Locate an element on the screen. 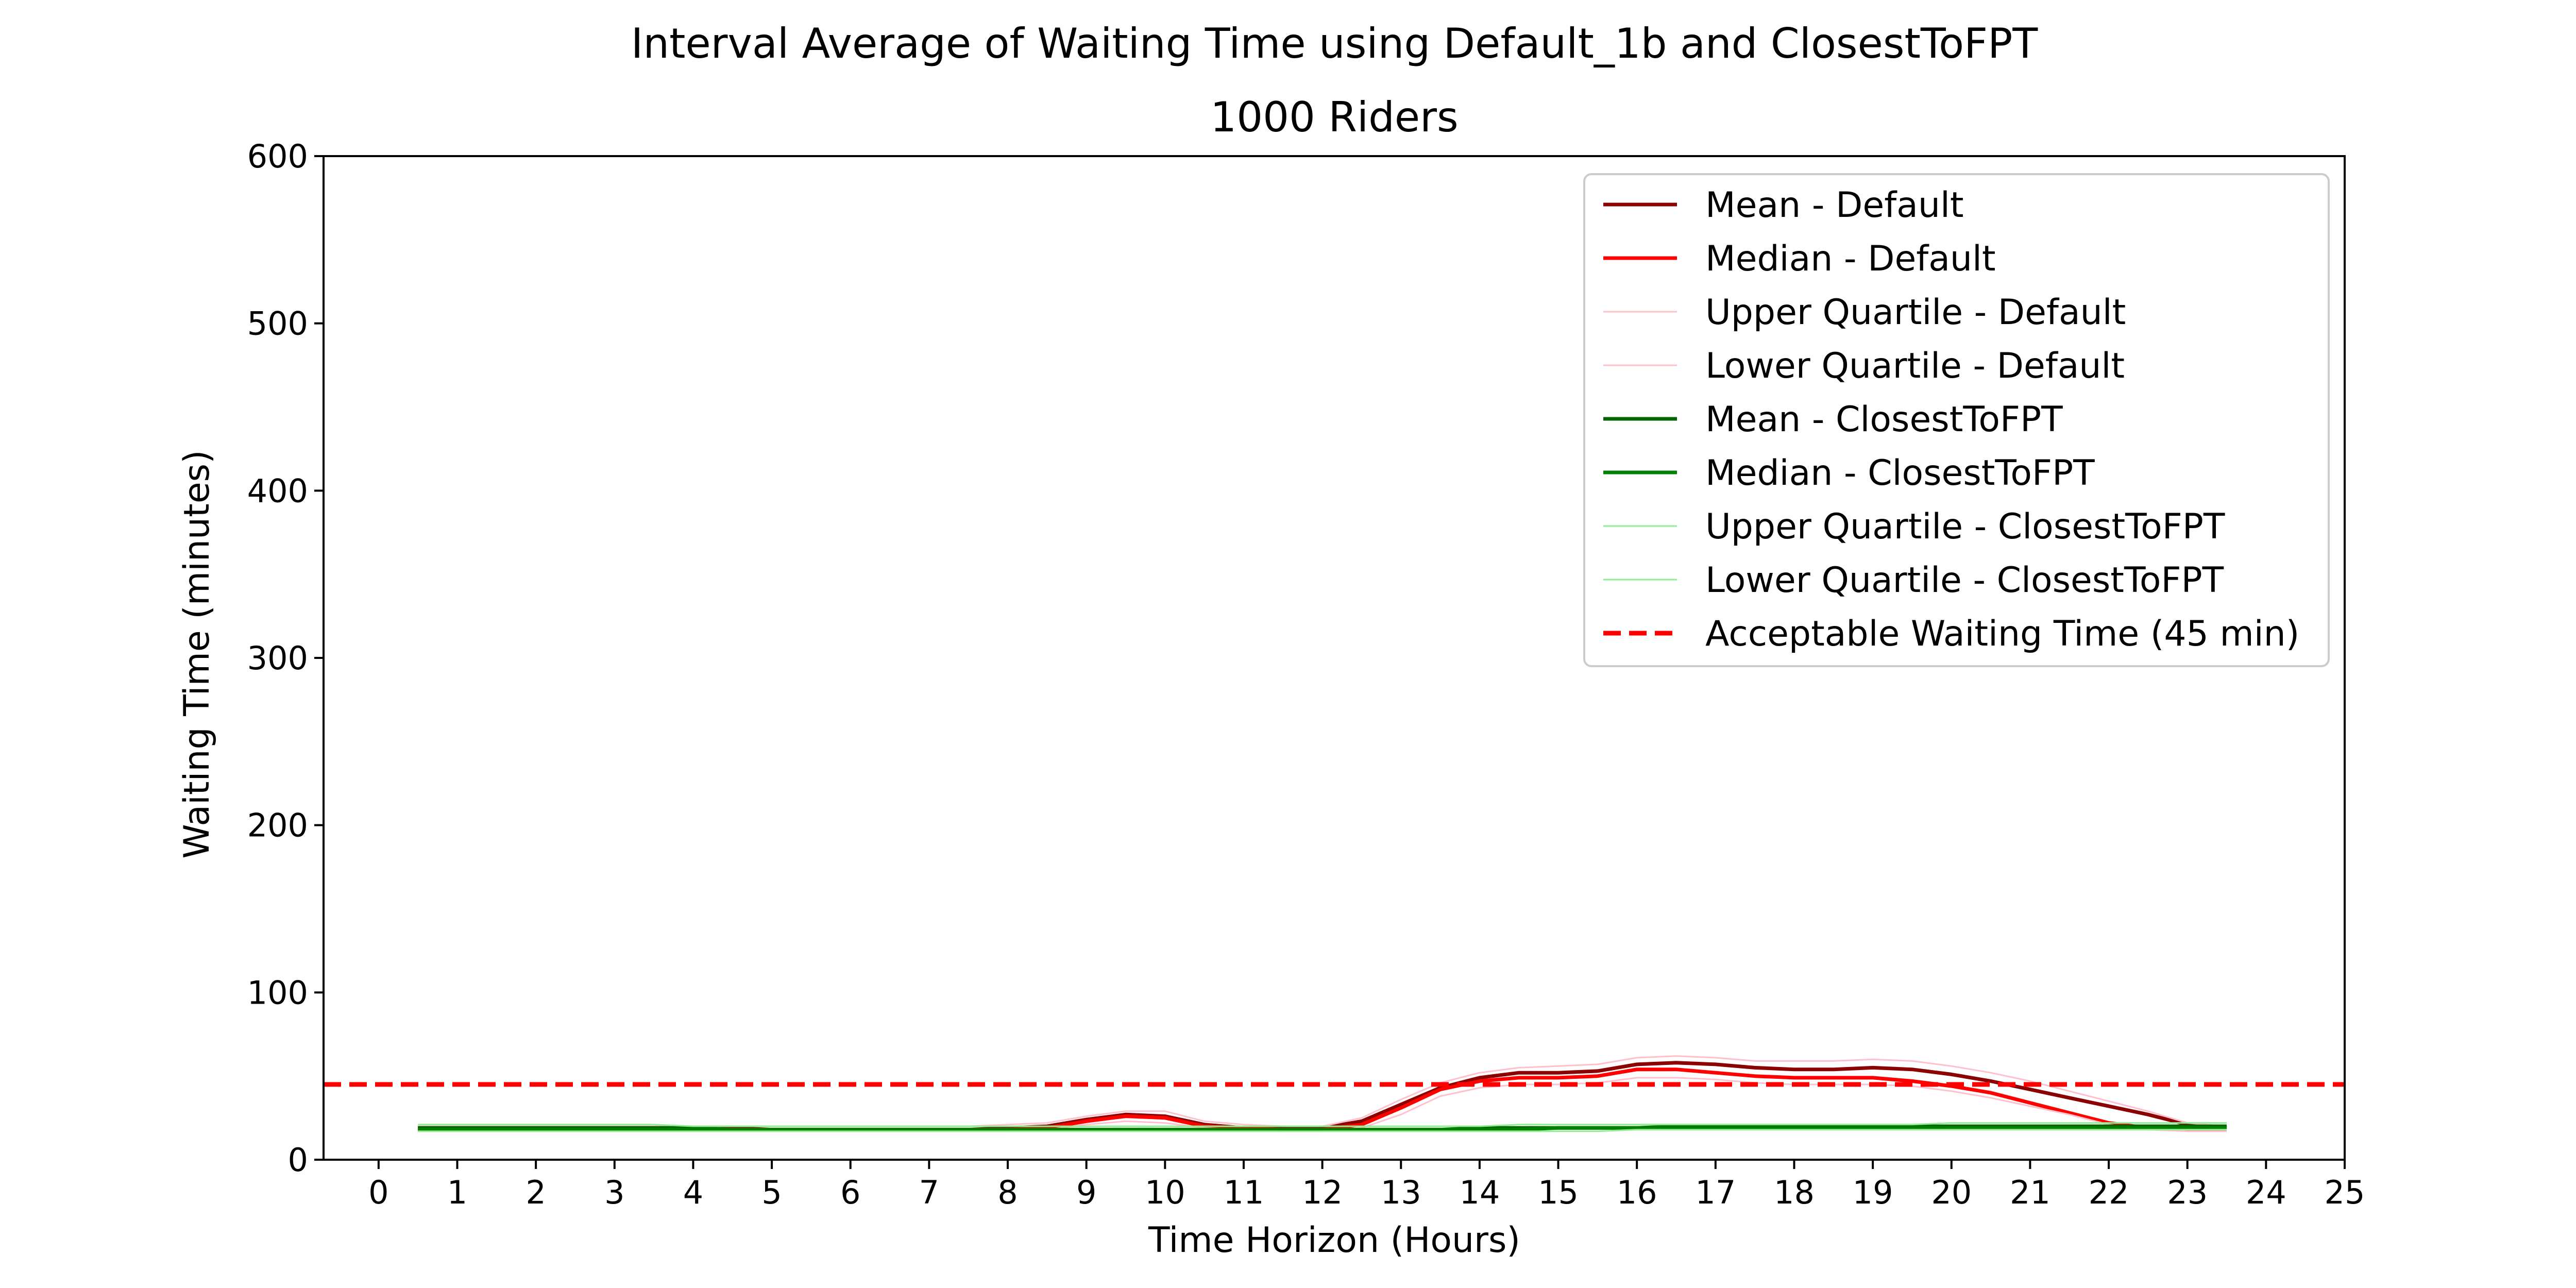  x-tick-label: 25 is located at coordinates (2345, 1192).